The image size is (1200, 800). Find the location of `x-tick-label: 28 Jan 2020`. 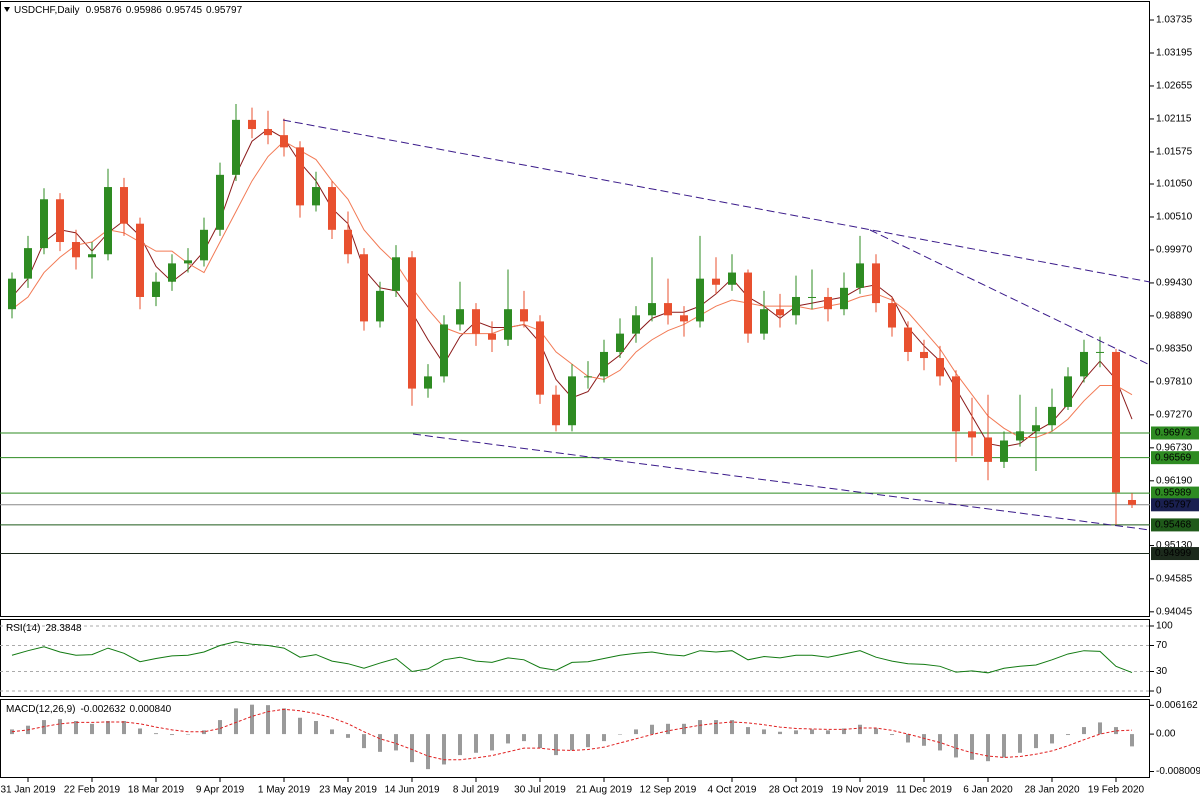

x-tick-label: 28 Jan 2020 is located at coordinates (1051, 790).